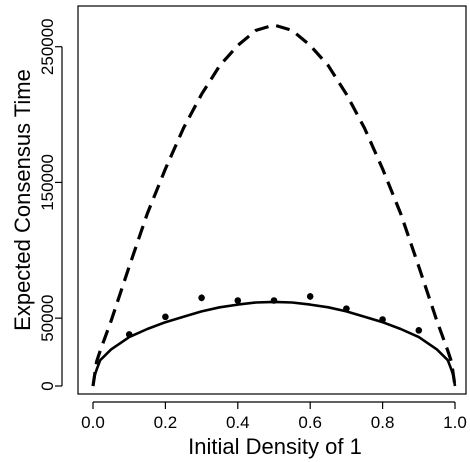 The height and width of the screenshot is (462, 470). Describe the element at coordinates (274, 343) in the screenshot. I see `series-line-solid` at that location.